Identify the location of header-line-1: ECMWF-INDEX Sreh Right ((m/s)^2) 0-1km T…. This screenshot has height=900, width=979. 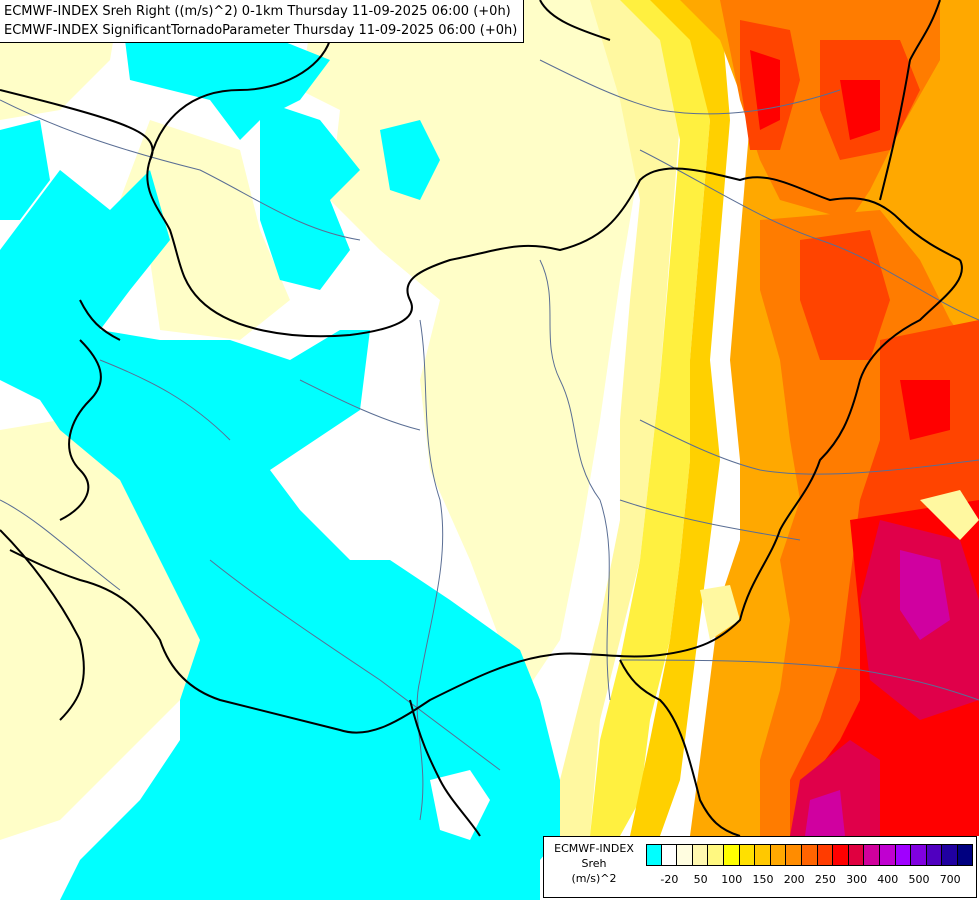
(257, 11).